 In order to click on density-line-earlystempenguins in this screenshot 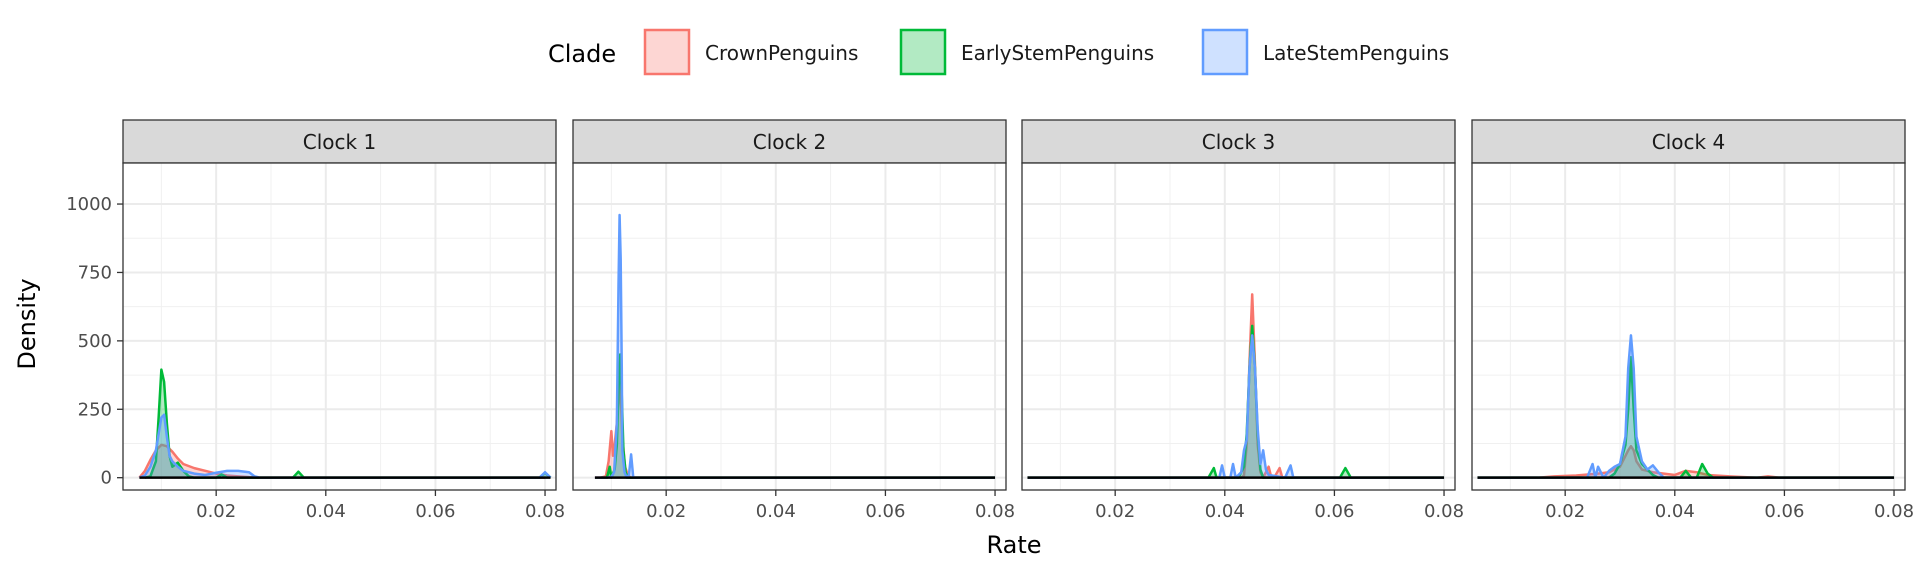, I will do `click(348, 423)`.